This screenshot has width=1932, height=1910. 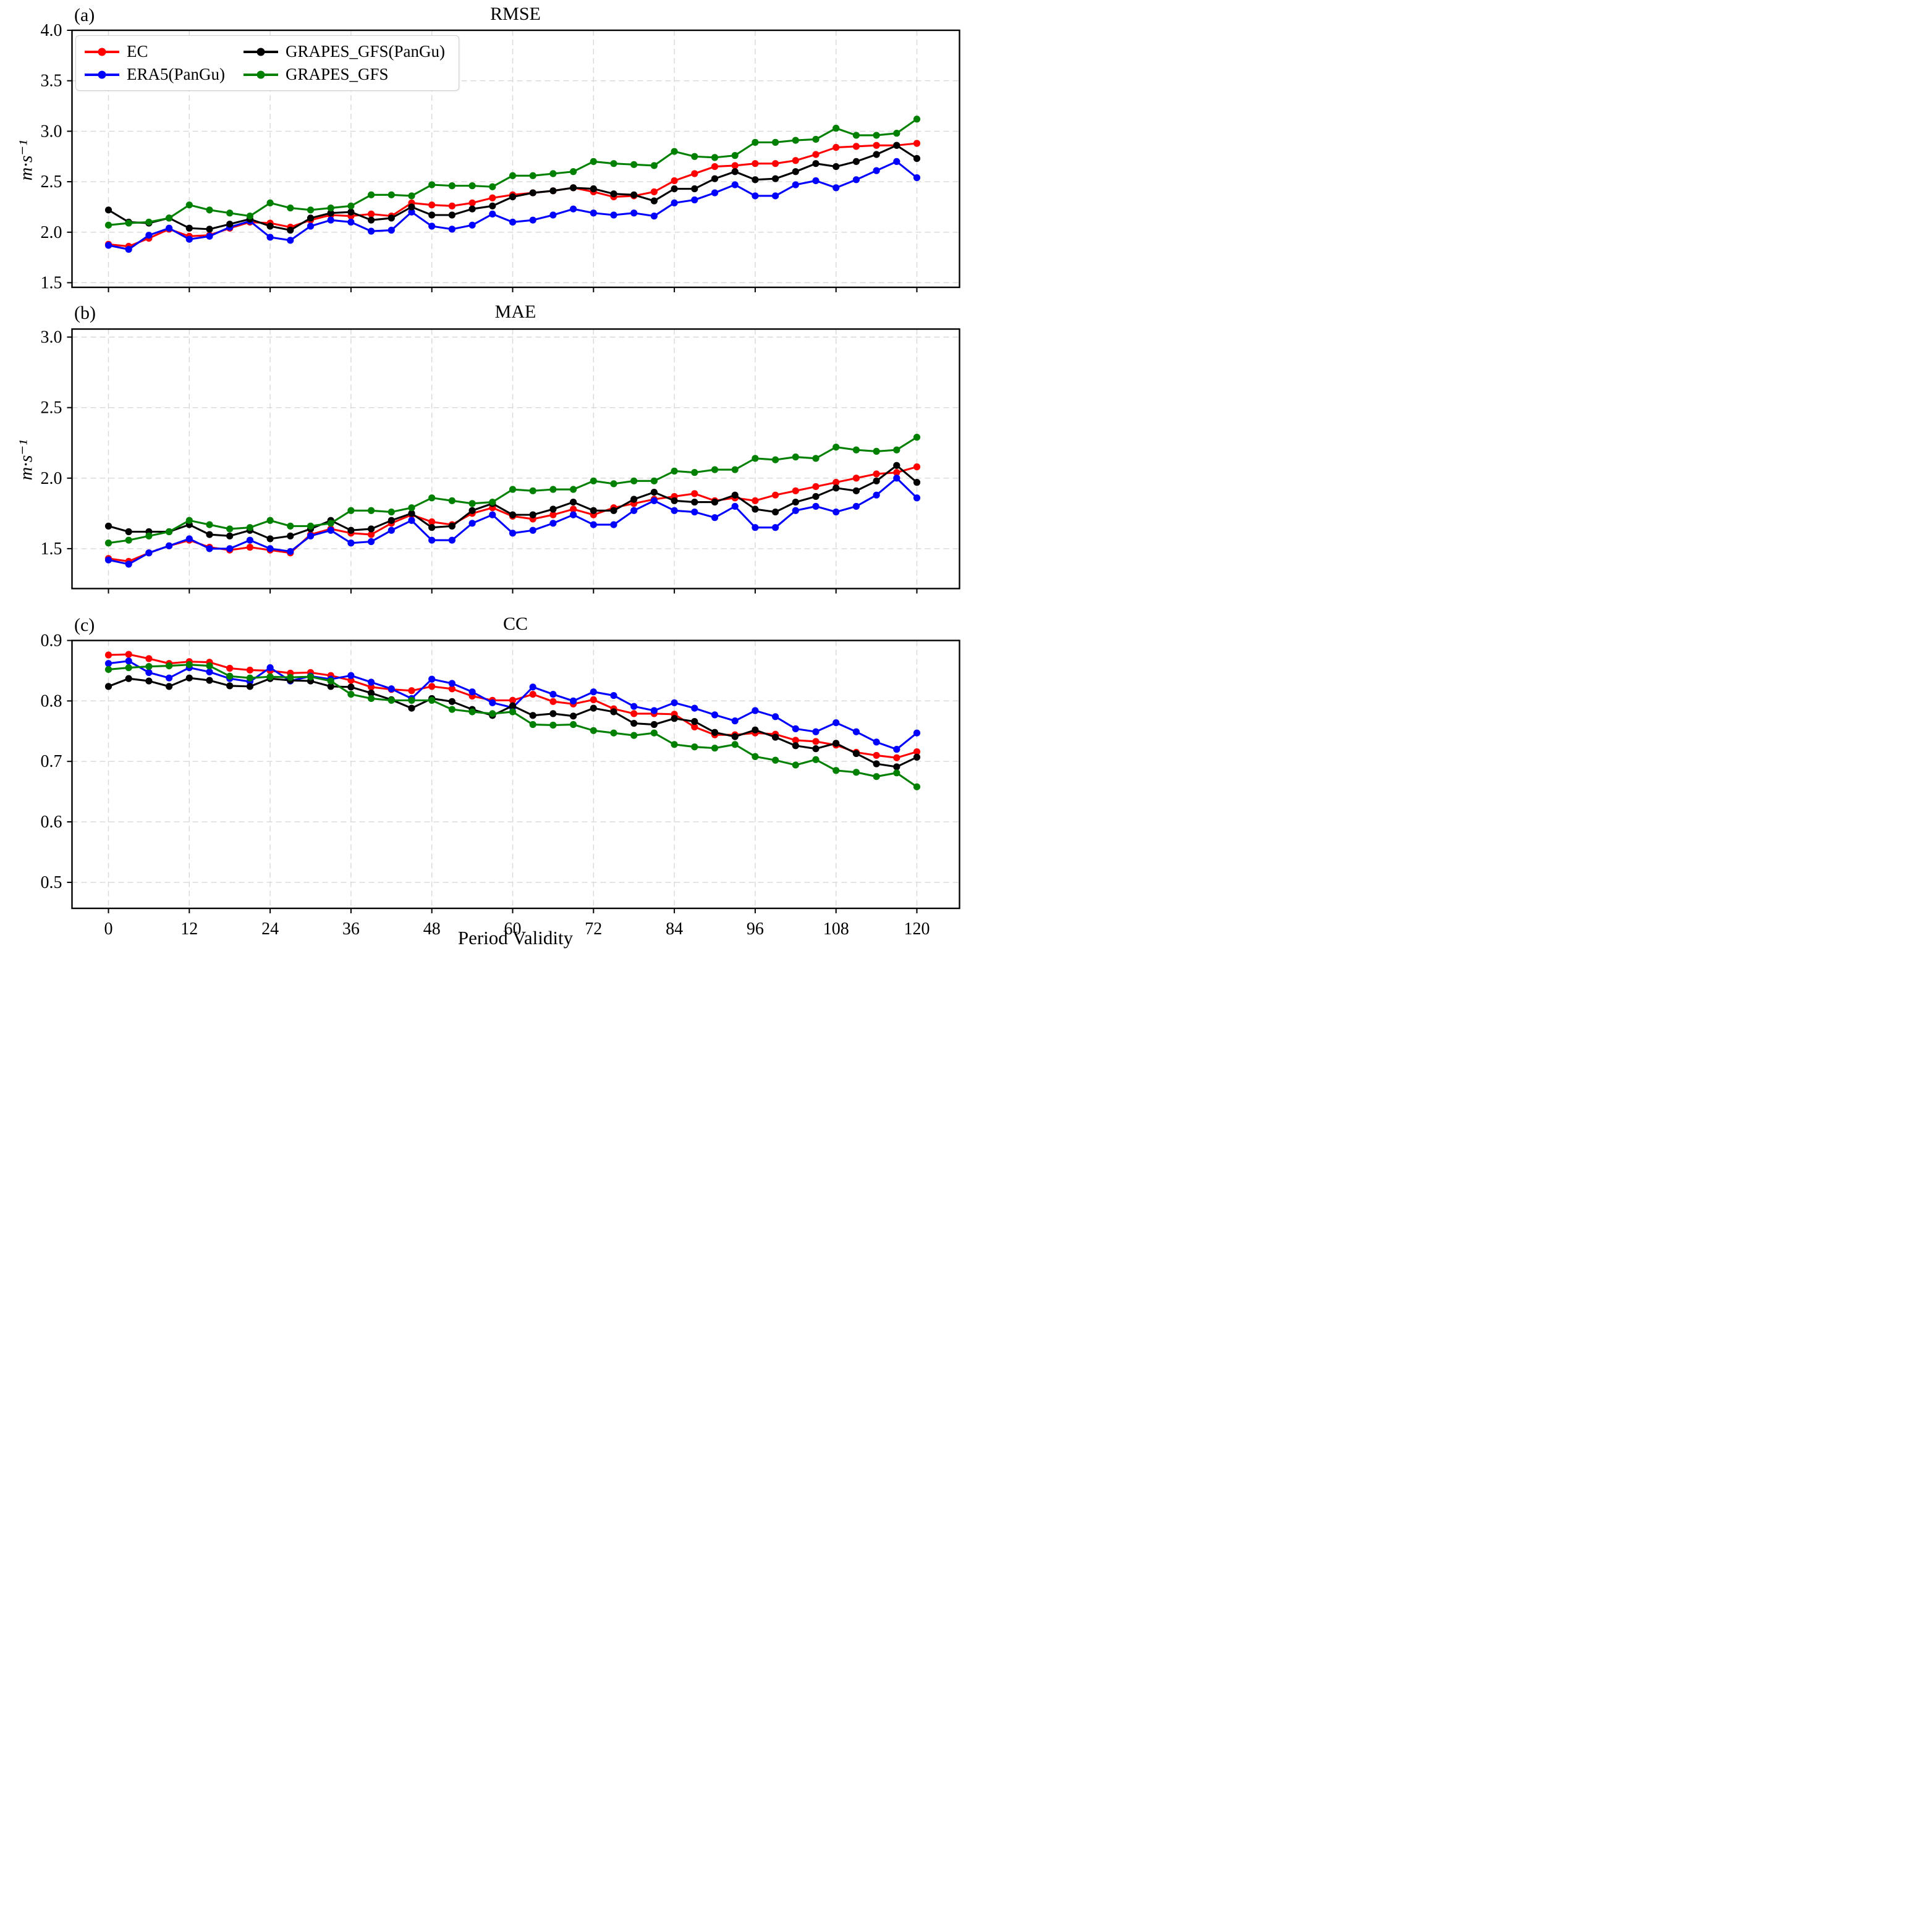 I want to click on legend-item-grapes-gfs: GRAPES_GFS, so click(x=344, y=74).